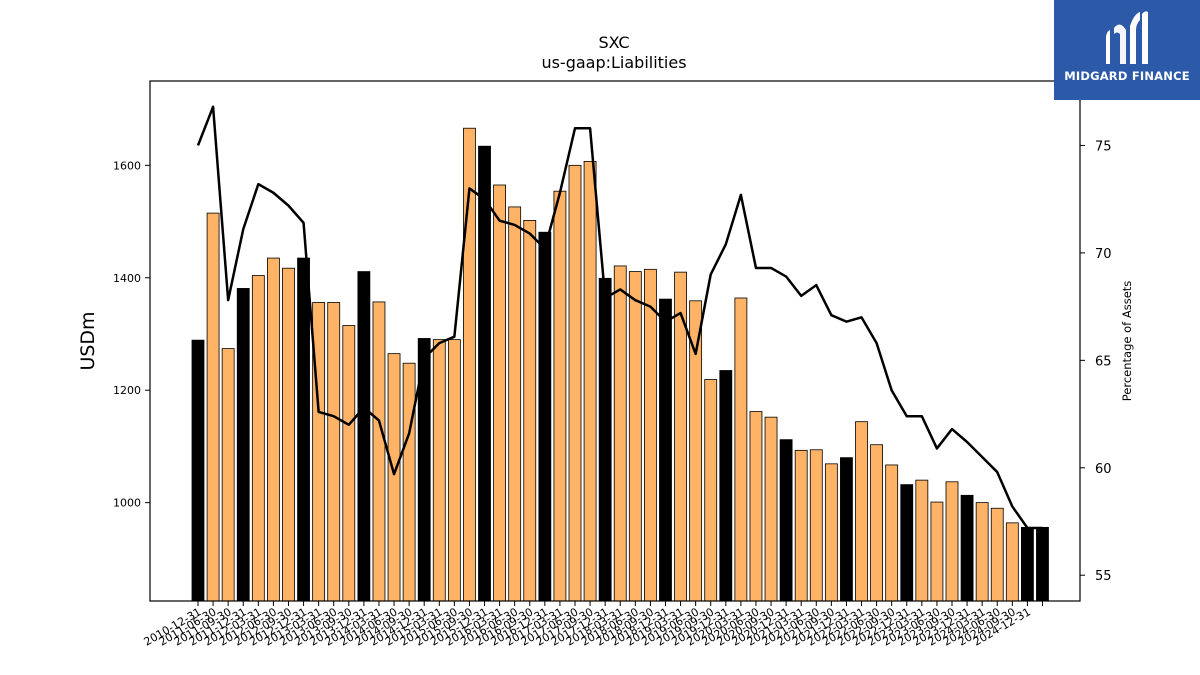 The height and width of the screenshot is (675, 1200). Describe the element at coordinates (88, 340) in the screenshot. I see `y-axis-label: USDm` at that location.